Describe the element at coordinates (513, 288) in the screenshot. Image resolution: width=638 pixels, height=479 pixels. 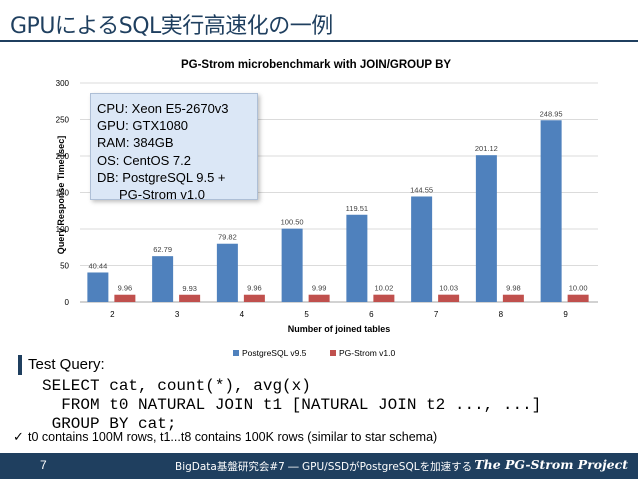
I see `data-label: 9.98` at that location.